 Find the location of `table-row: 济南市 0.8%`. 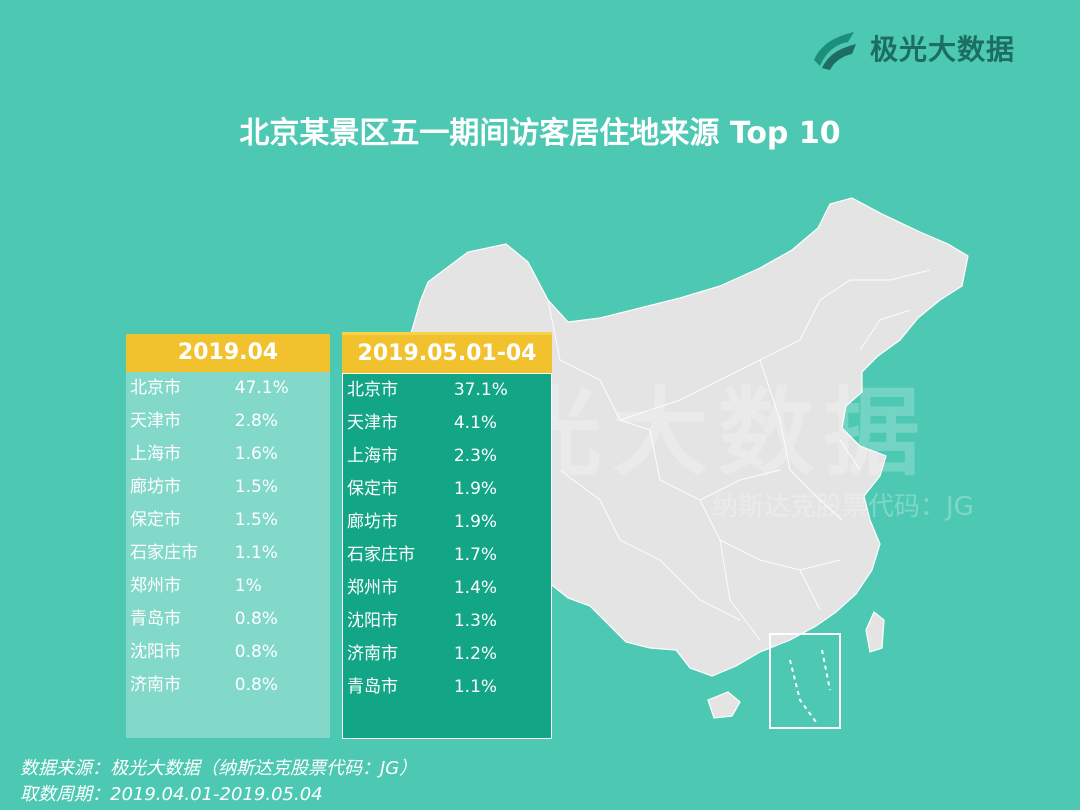

table-row: 济南市 0.8% is located at coordinates (228, 685).